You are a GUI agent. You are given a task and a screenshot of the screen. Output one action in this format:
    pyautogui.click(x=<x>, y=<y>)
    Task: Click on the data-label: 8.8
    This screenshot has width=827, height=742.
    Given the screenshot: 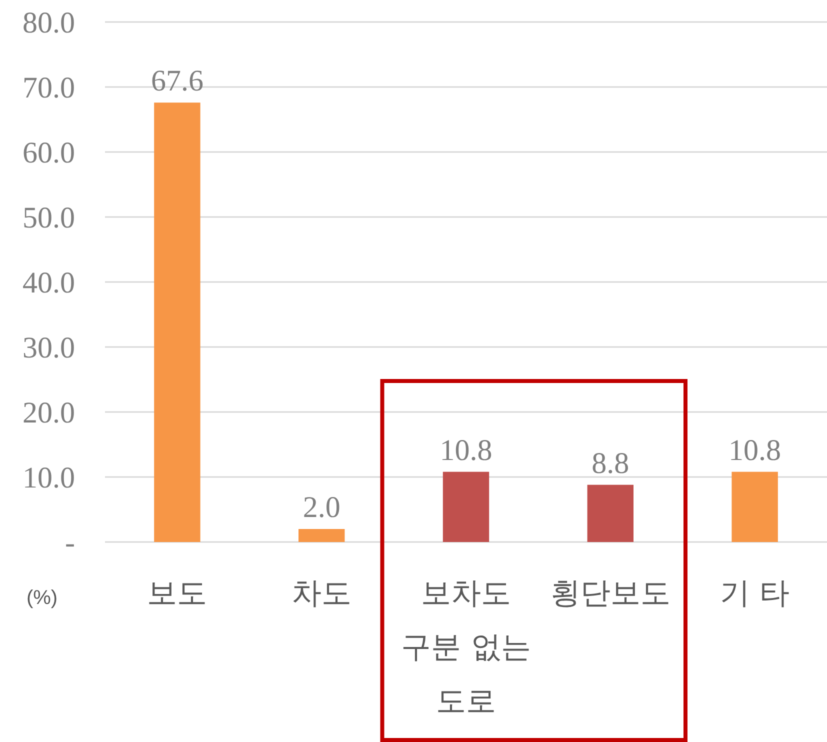 What is the action you would take?
    pyautogui.click(x=611, y=463)
    